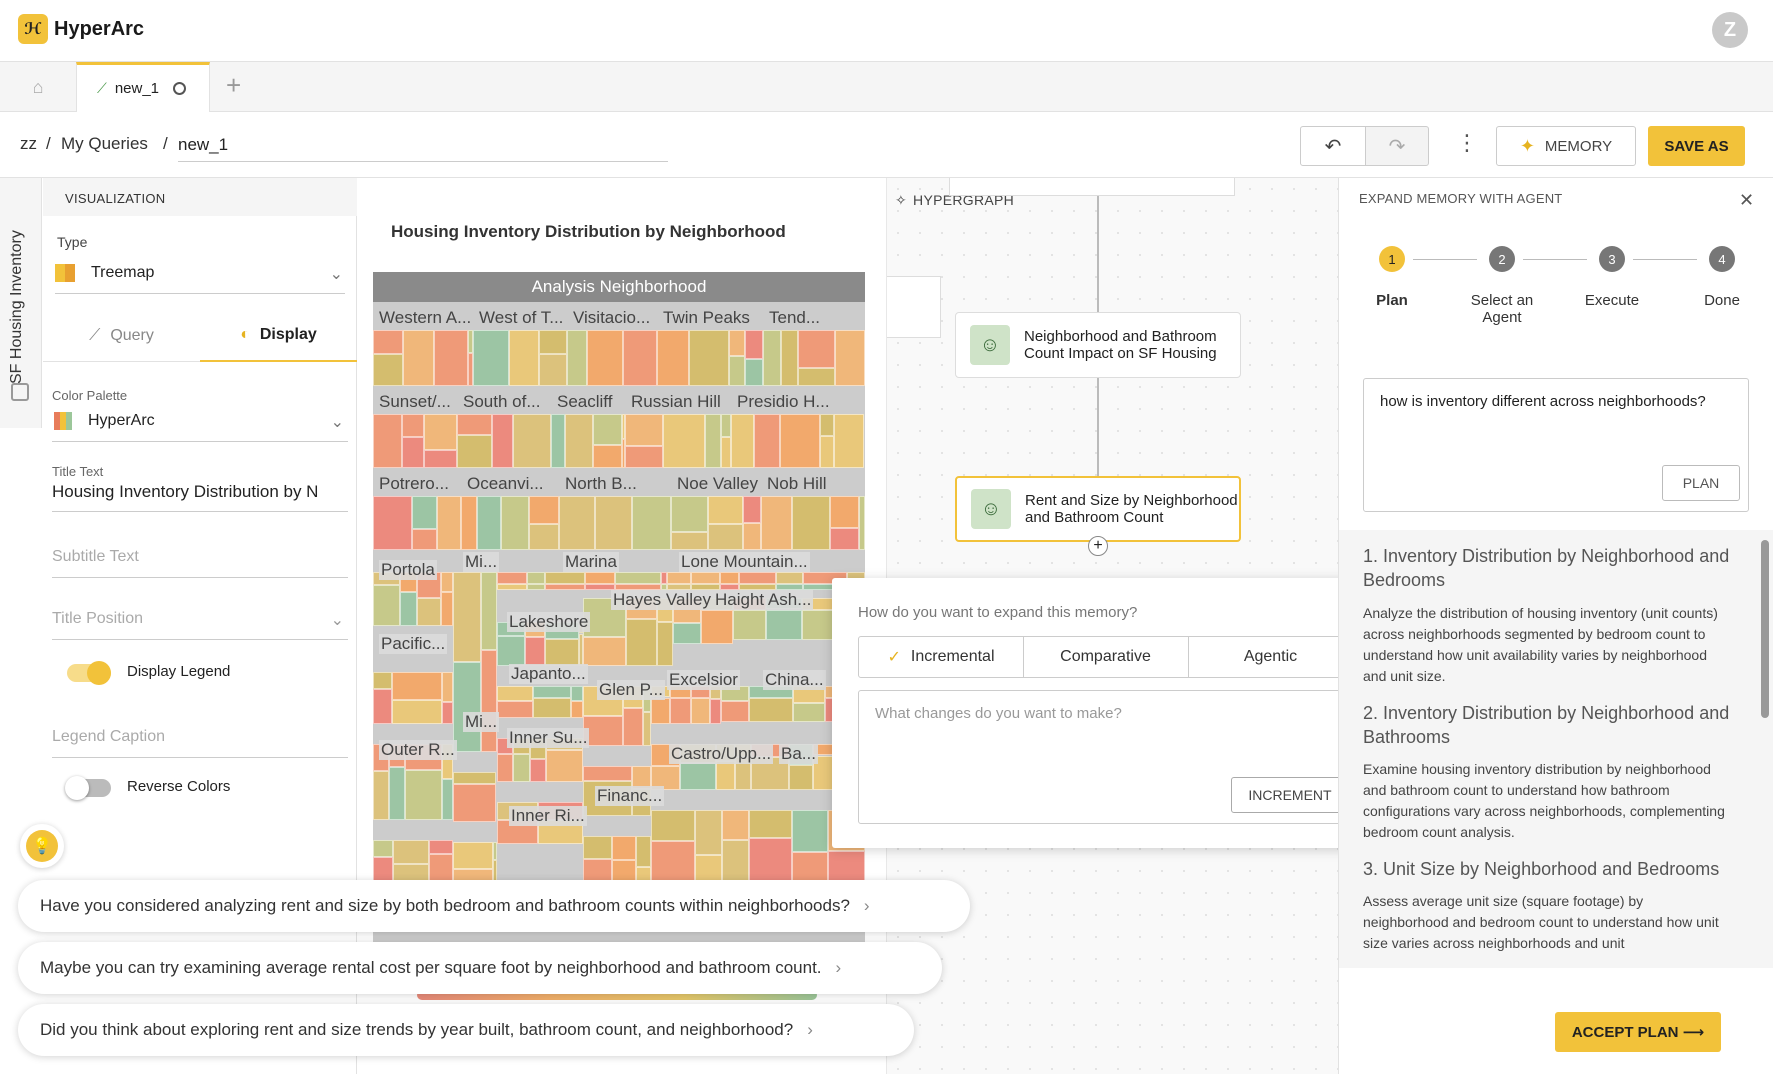  What do you see at coordinates (1696, 146) in the screenshot?
I see `save-as-button: SAVE AS` at bounding box center [1696, 146].